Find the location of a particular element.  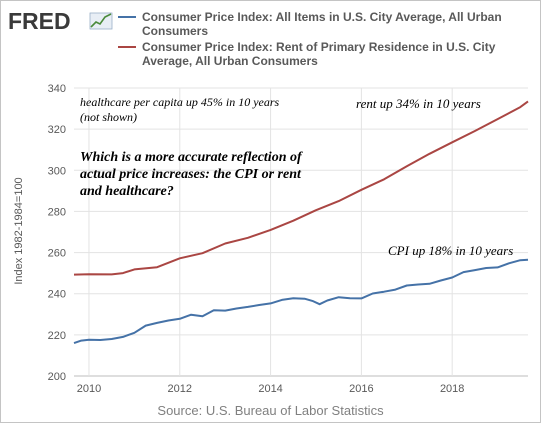

annotation-rent: rent up 34% in 10 years is located at coordinates (418, 103).